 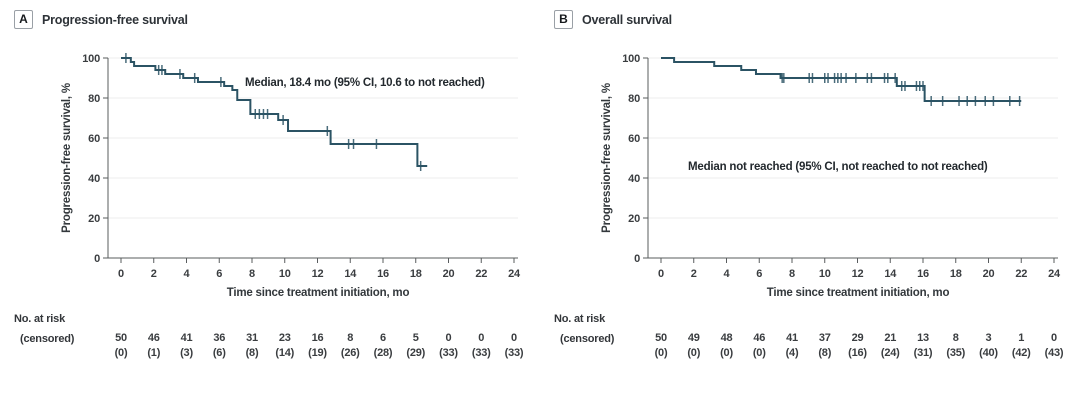 I want to click on panel-a-title: Progression-free survival, so click(x=115, y=19).